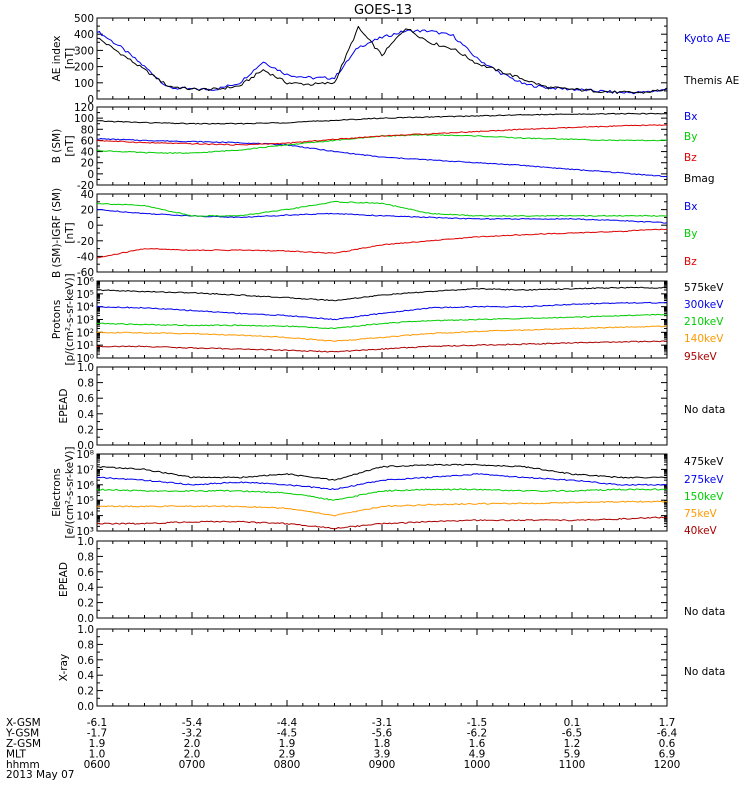 The image size is (750, 800). I want to click on footer-date: 2013 May 07, so click(40, 775).